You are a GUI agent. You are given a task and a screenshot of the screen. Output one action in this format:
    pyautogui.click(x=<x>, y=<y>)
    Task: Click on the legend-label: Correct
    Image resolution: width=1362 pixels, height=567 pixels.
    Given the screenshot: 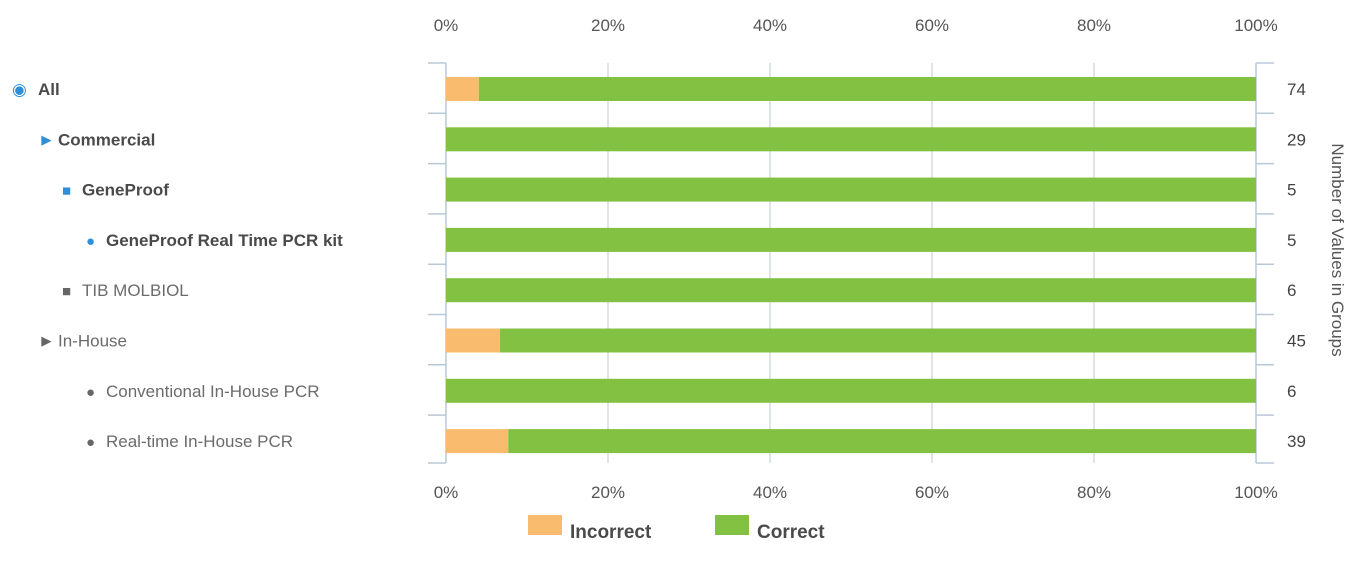 What is the action you would take?
    pyautogui.click(x=791, y=532)
    